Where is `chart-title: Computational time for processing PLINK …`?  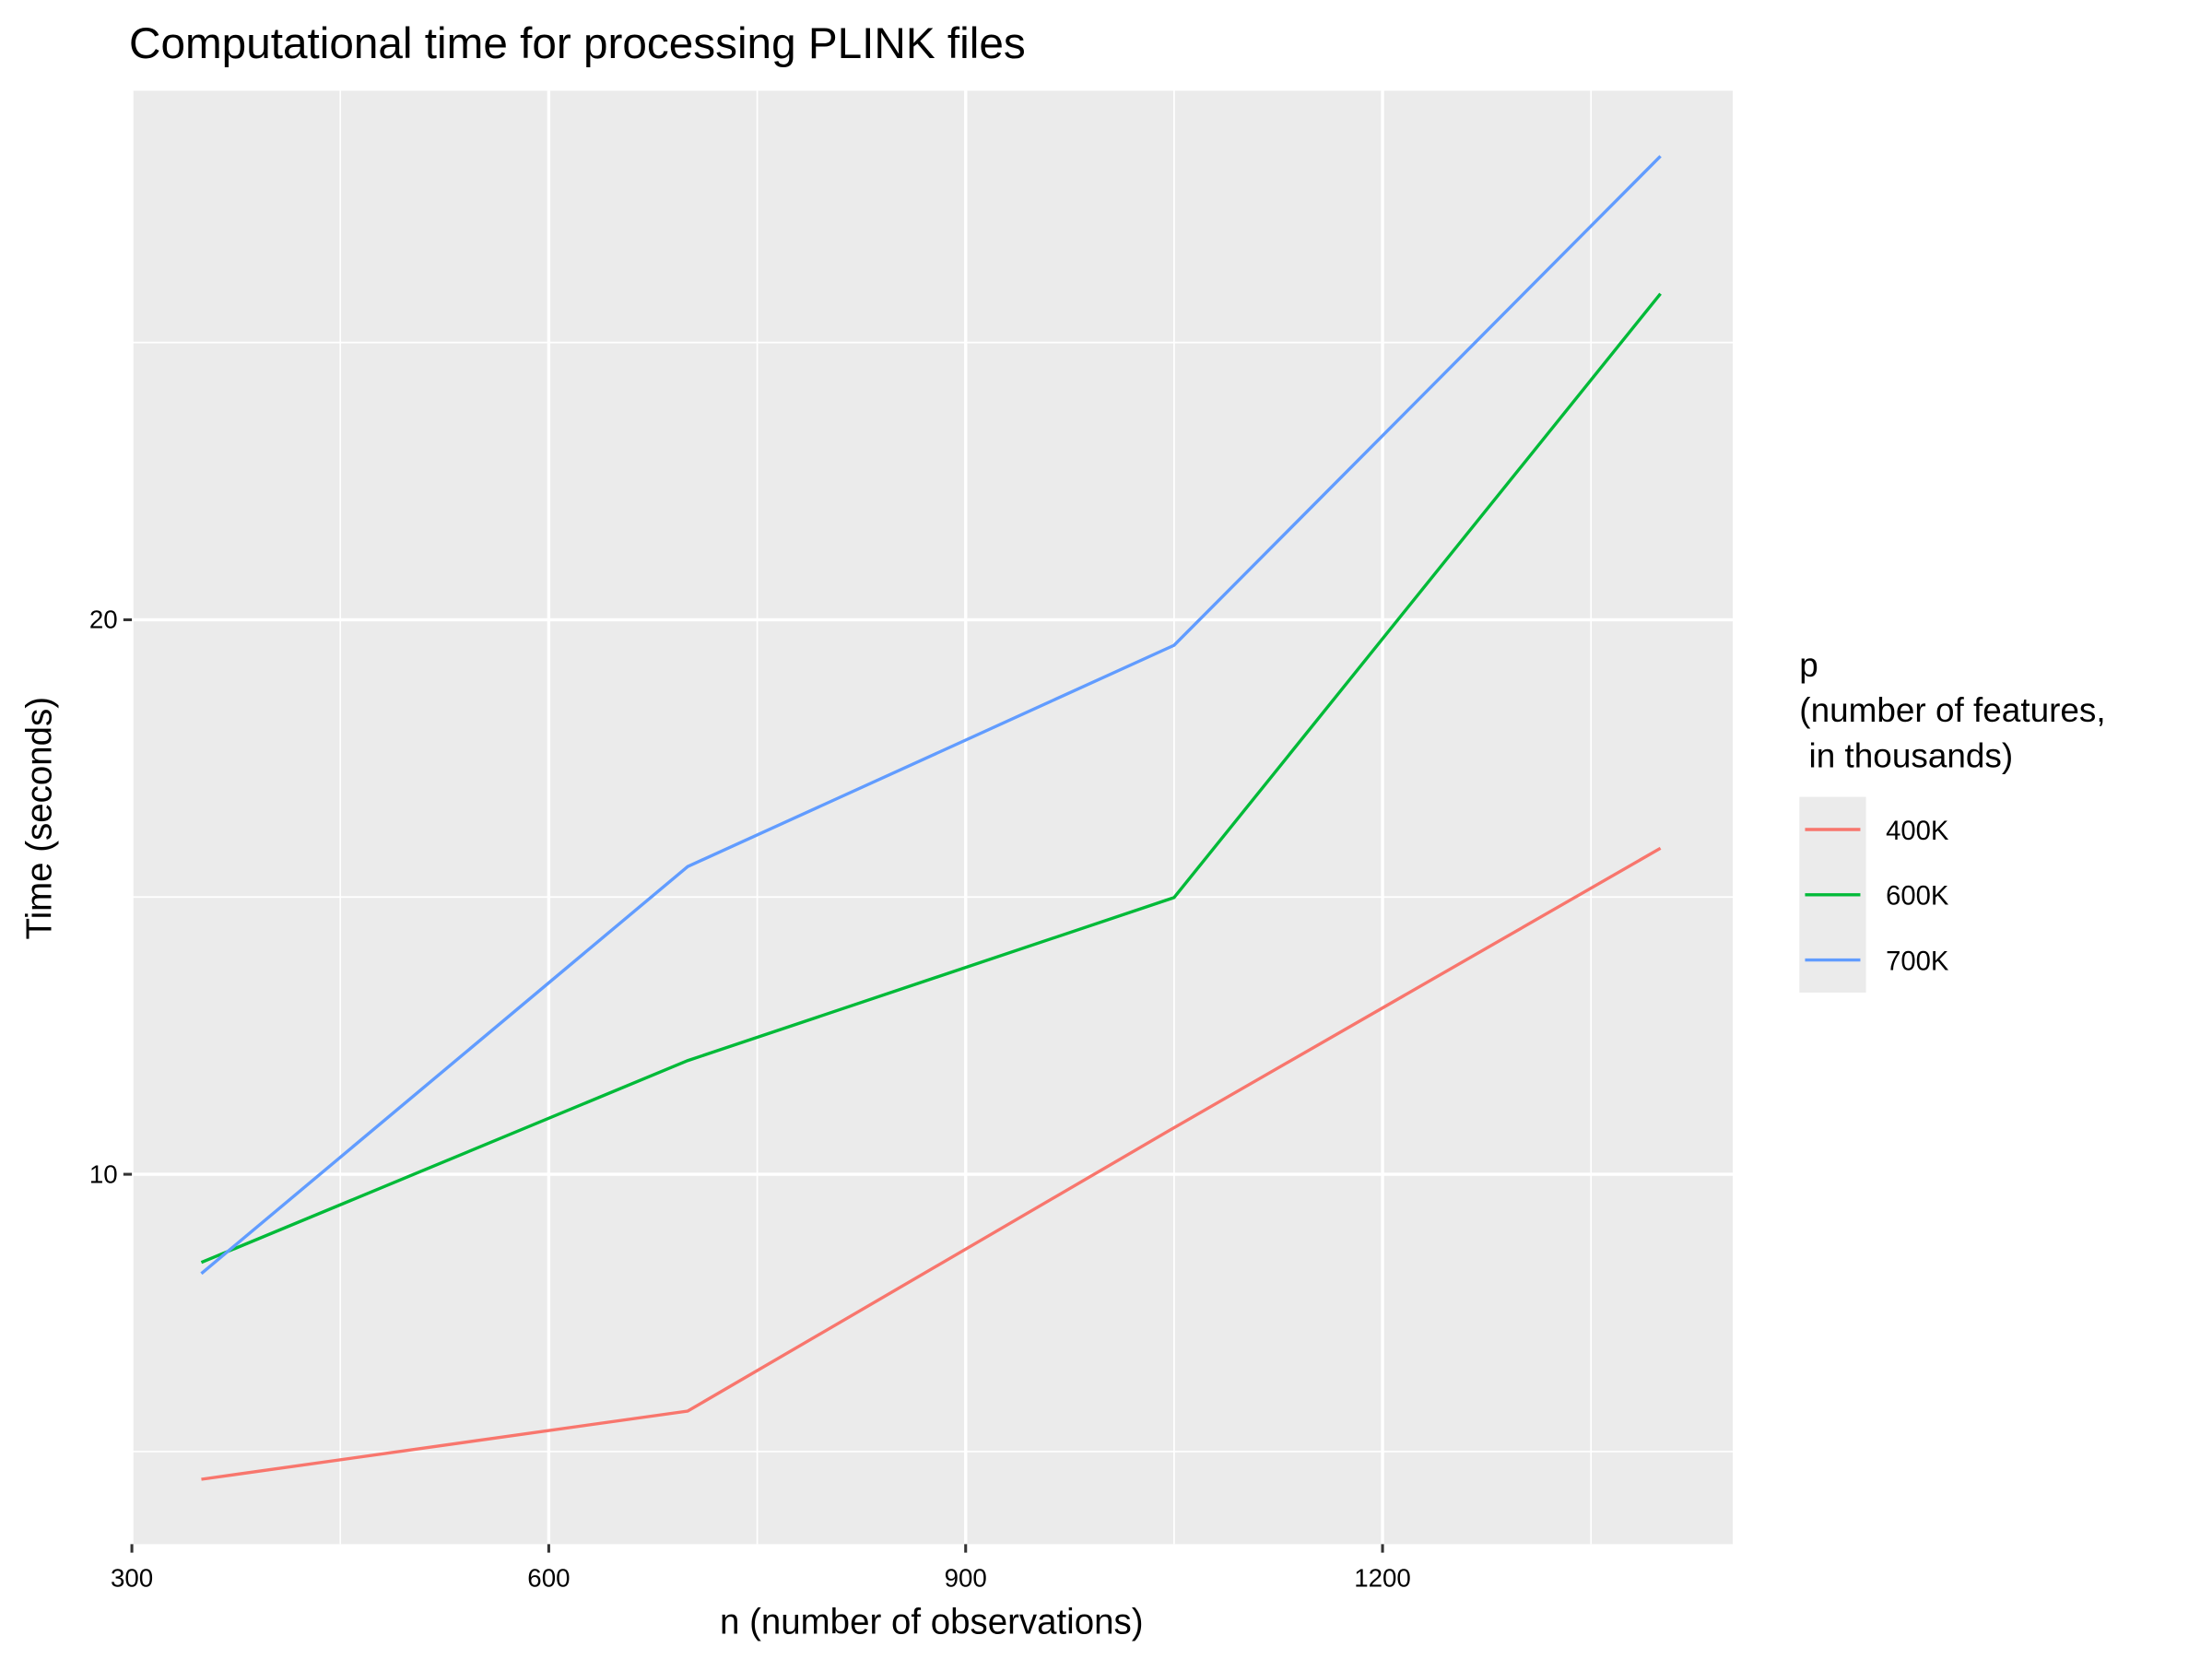
chart-title: Computational time for processing PLINK … is located at coordinates (577, 43).